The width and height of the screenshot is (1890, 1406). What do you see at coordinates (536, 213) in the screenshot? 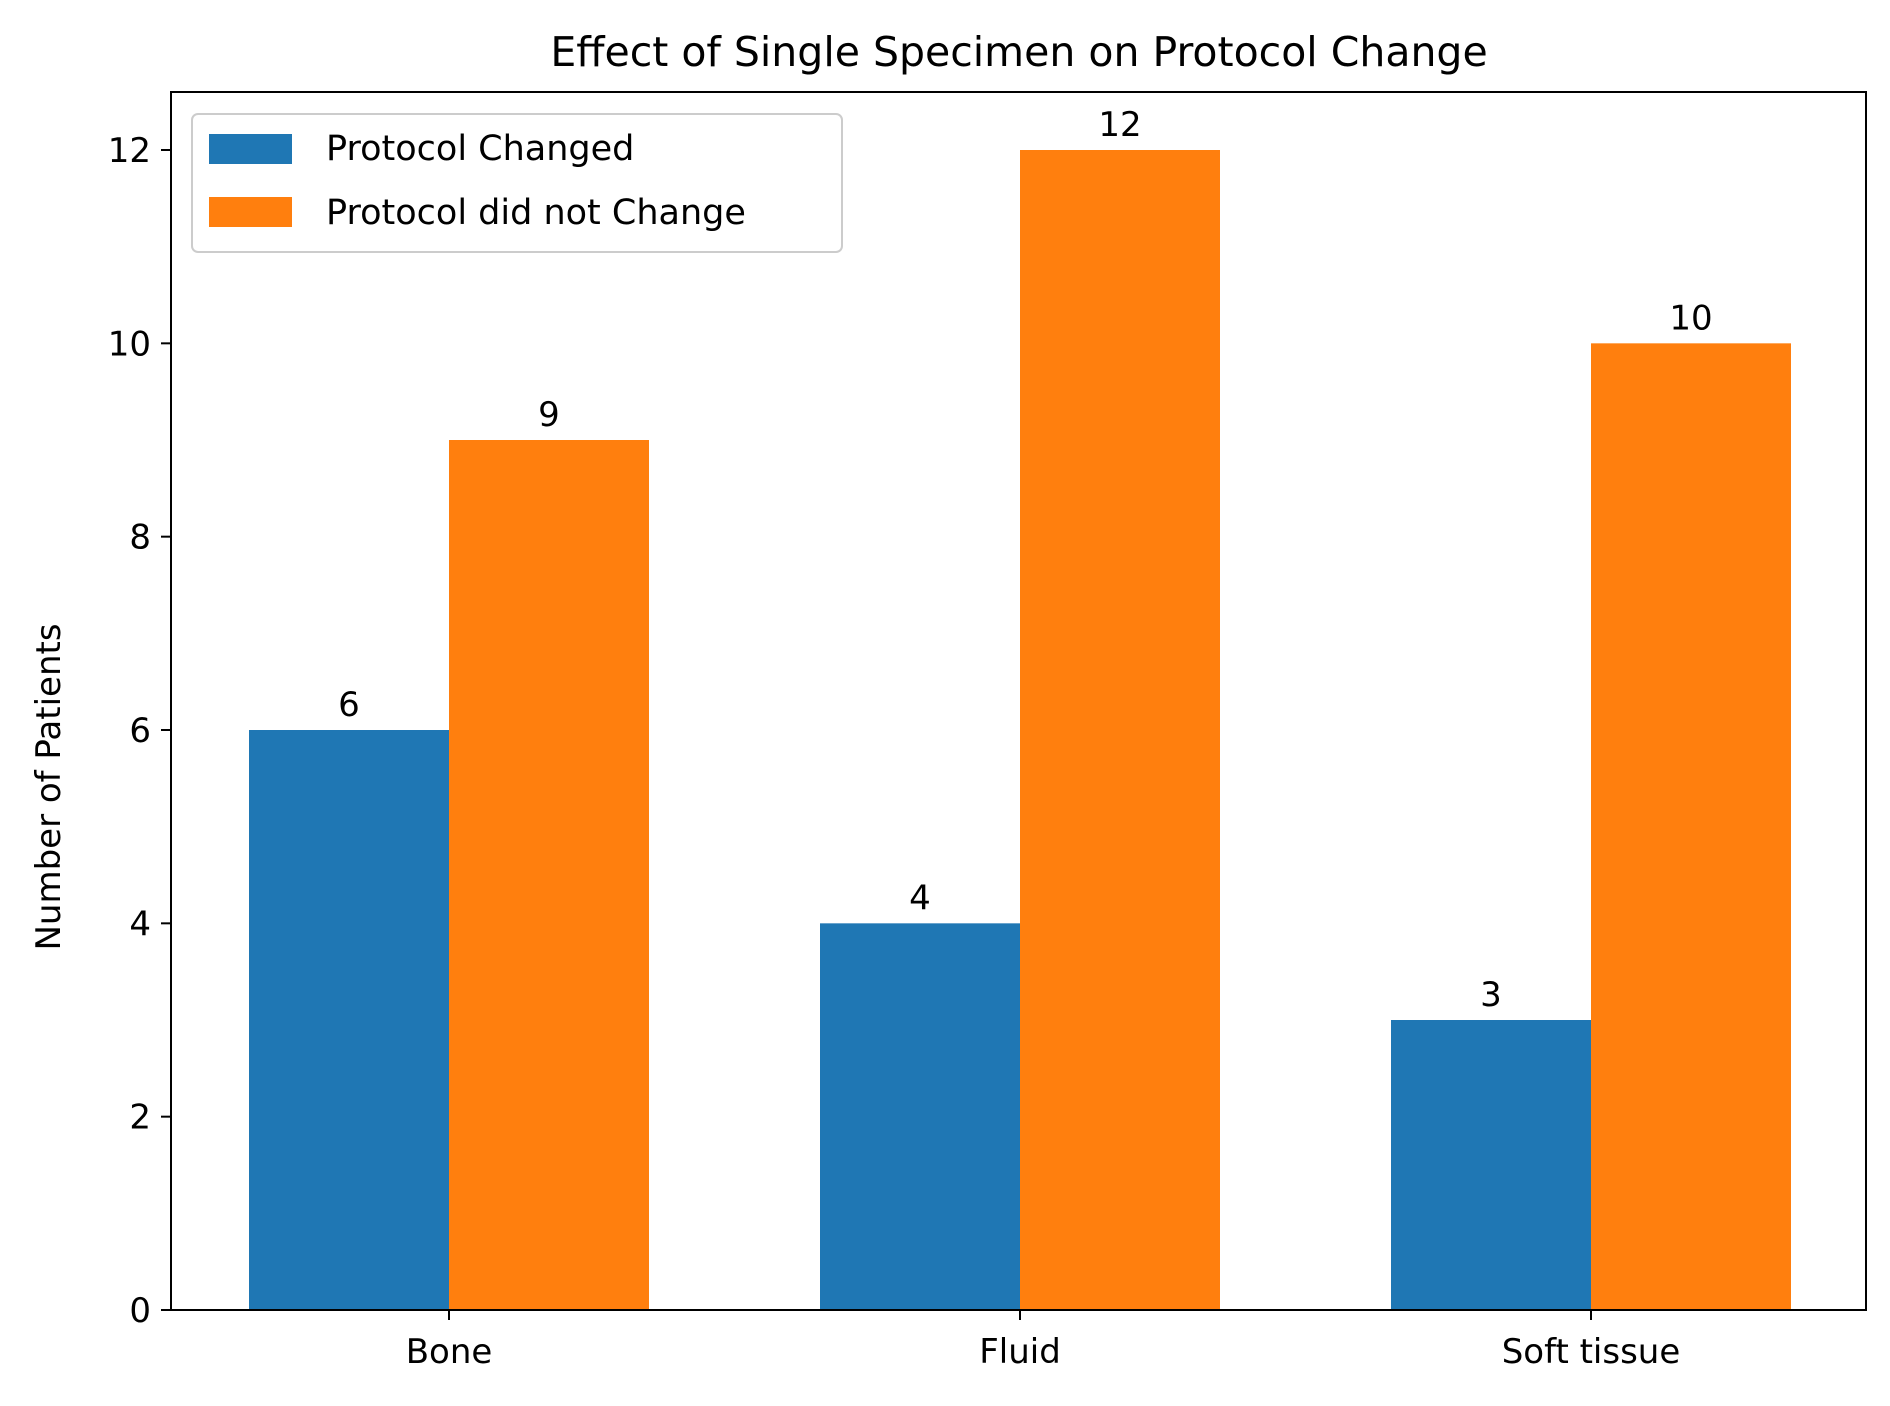
I see `legend-label-protocol-did-not-change: Protocol did not Change` at bounding box center [536, 213].